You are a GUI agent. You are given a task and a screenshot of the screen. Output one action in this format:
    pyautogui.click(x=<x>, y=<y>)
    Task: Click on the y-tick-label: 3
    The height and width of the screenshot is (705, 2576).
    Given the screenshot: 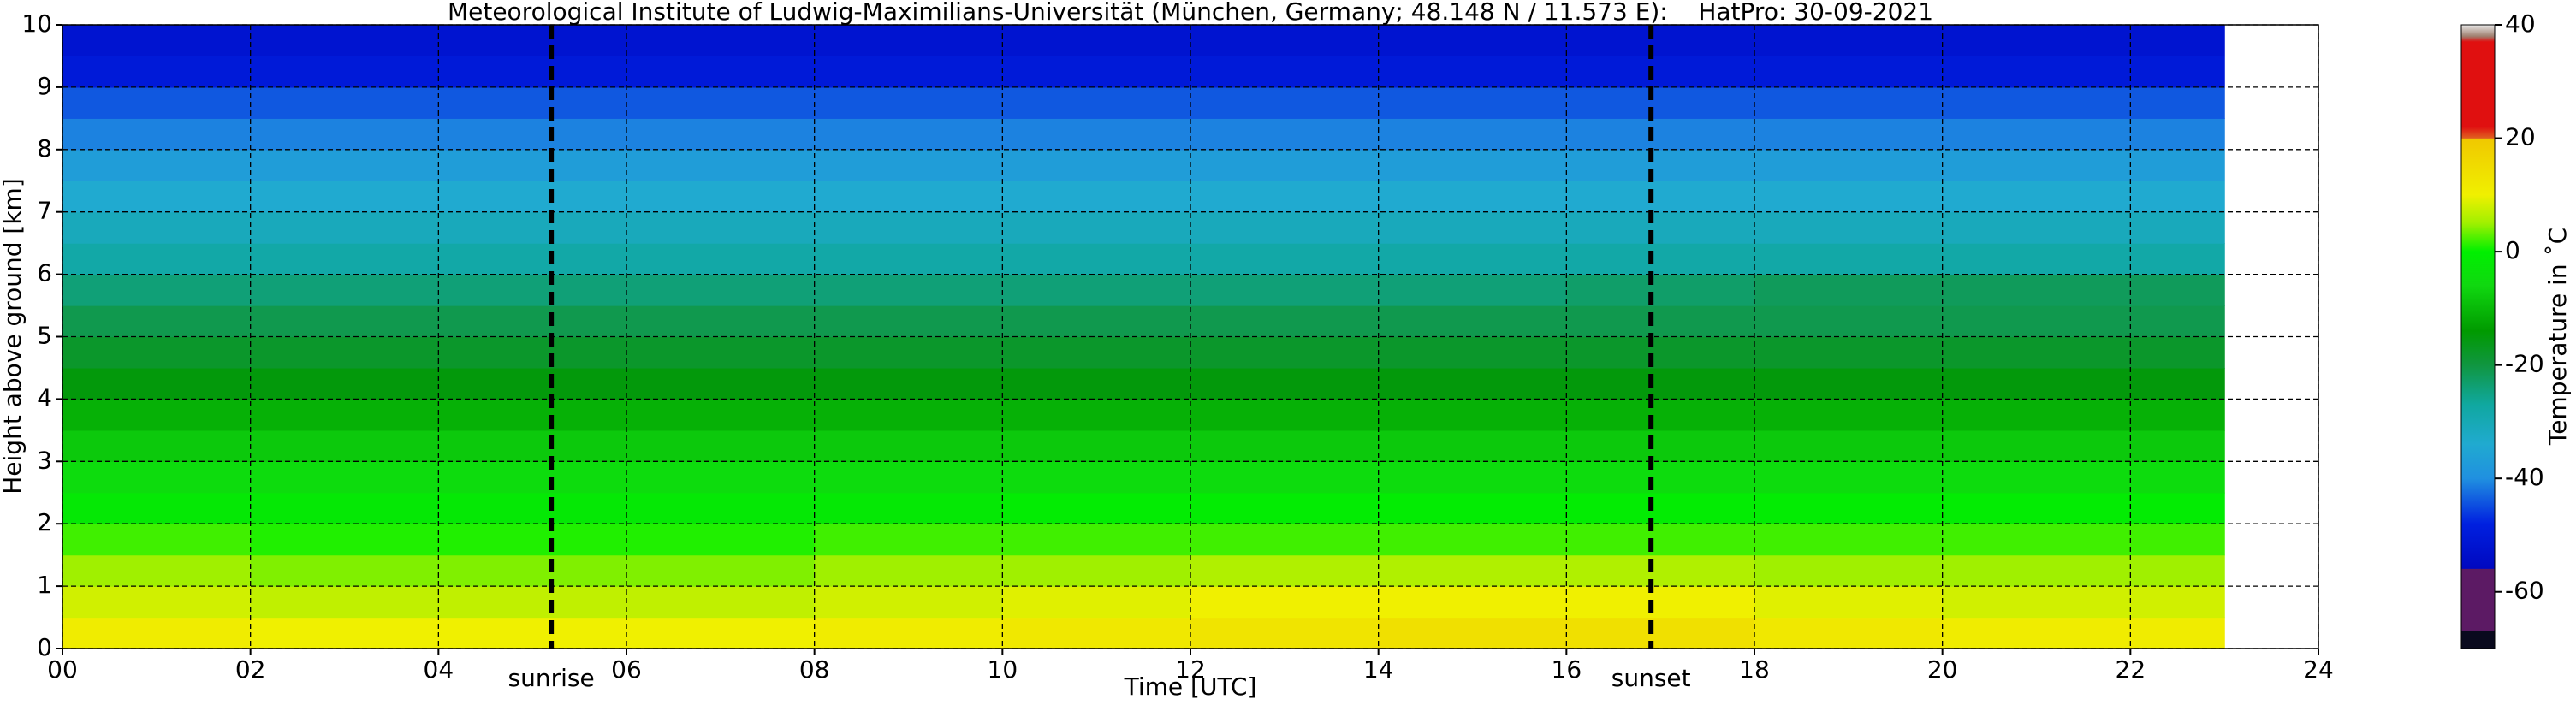 What is the action you would take?
    pyautogui.click(x=44, y=460)
    